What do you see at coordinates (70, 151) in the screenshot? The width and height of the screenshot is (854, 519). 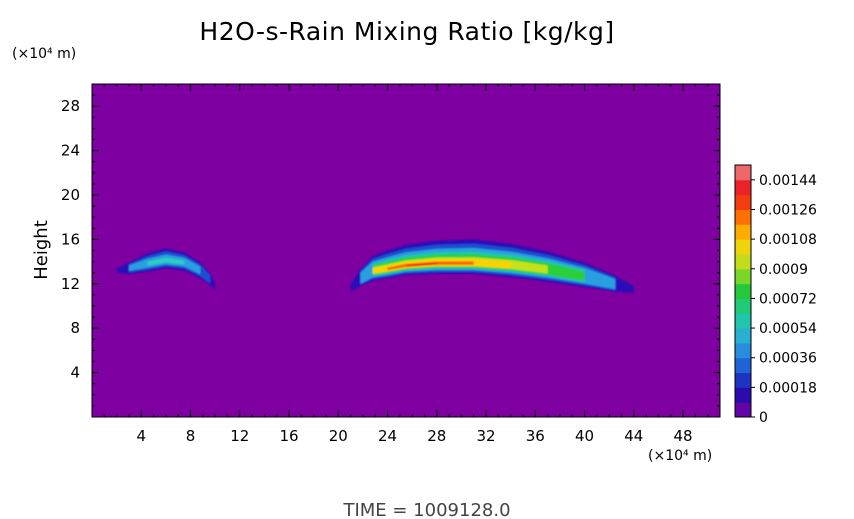 I see `y-tick-label: 24` at bounding box center [70, 151].